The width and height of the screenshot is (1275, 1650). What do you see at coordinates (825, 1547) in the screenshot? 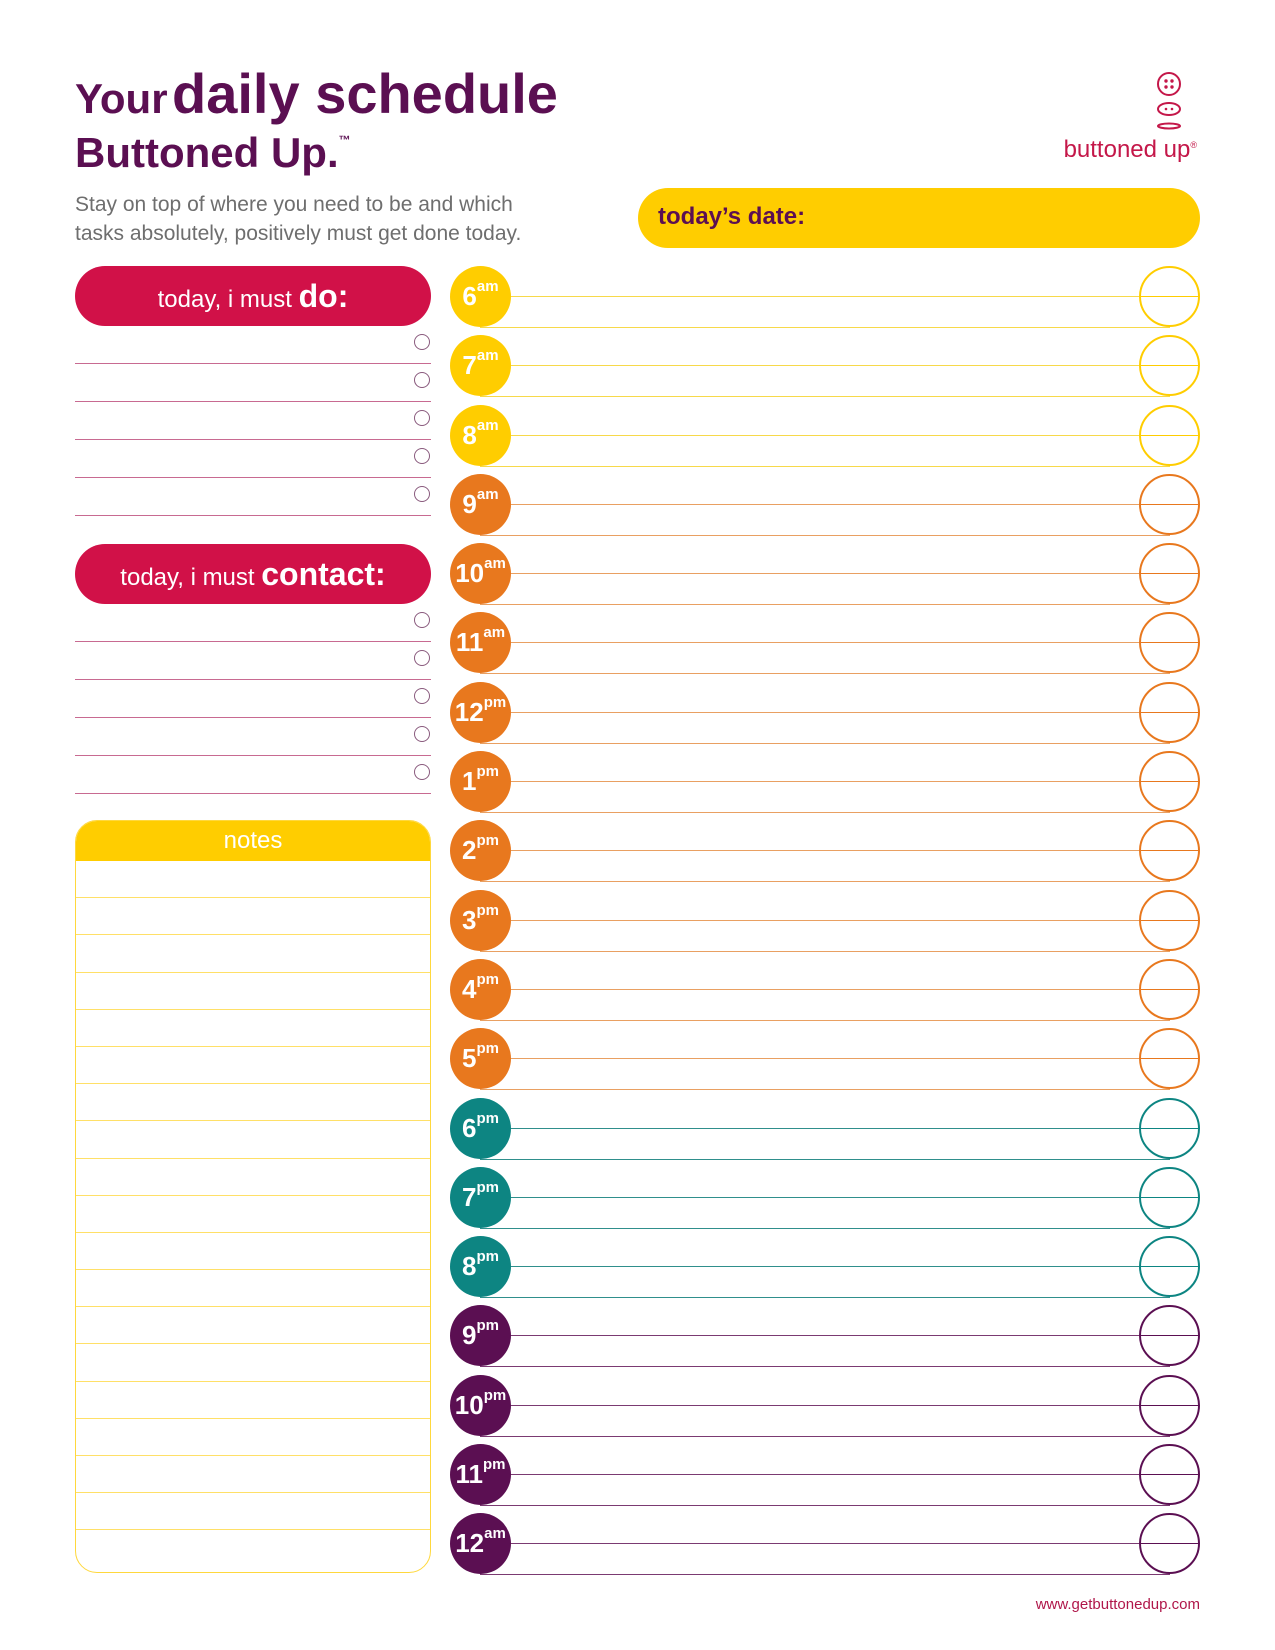
I see `schedule-slot: 12am` at bounding box center [825, 1547].